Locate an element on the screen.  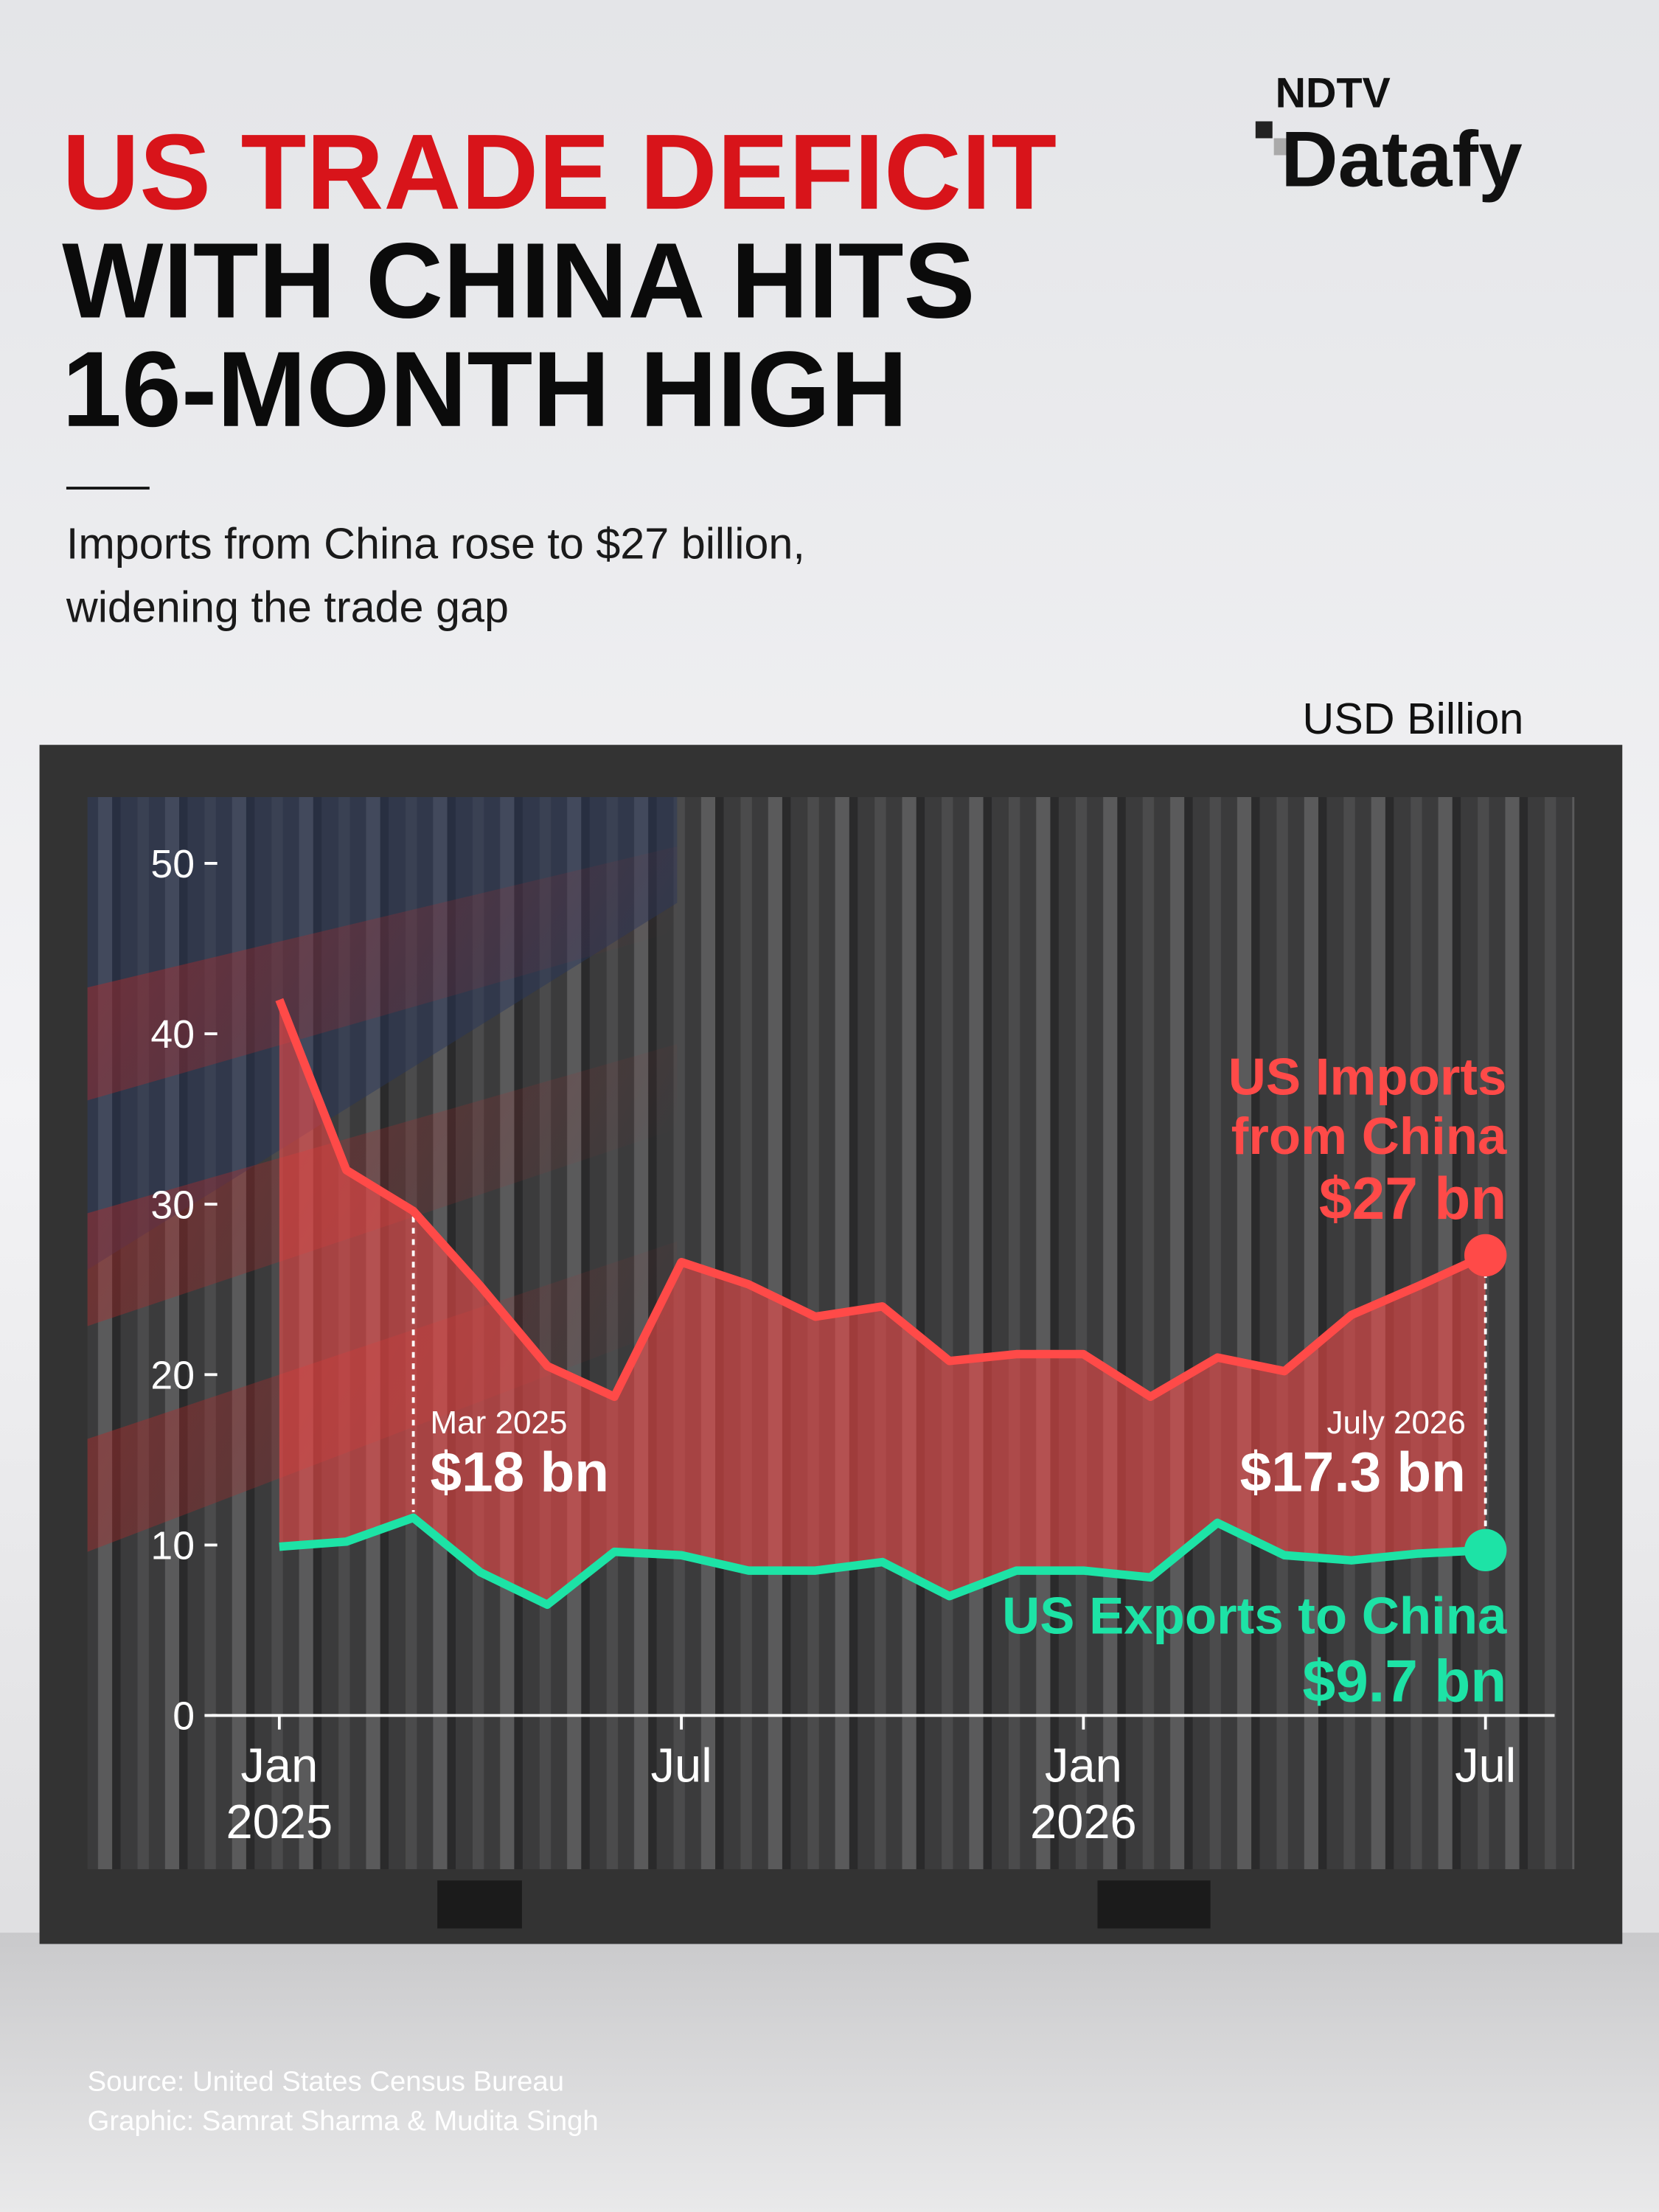
annotation-value: $17.3 bn is located at coordinates (1353, 1472).